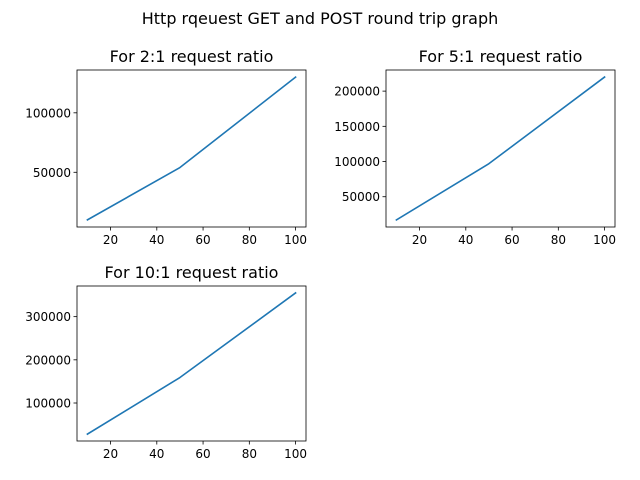 Image resolution: width=640 pixels, height=480 pixels. I want to click on subplot-title: For 2:1 request ratio, so click(192, 56).